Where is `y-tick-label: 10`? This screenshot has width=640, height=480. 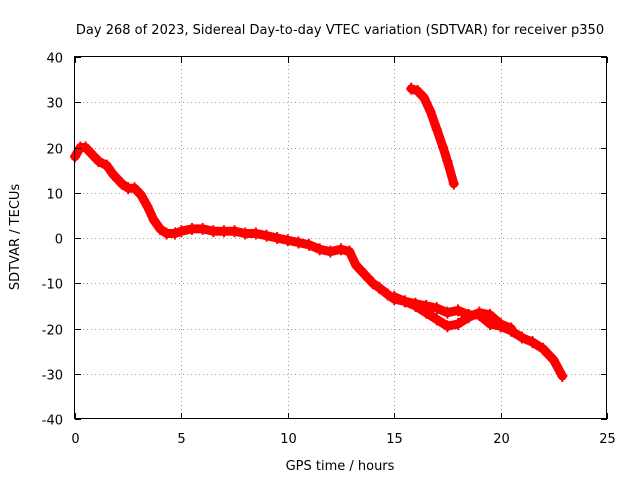
y-tick-label: 10 is located at coordinates (54, 195).